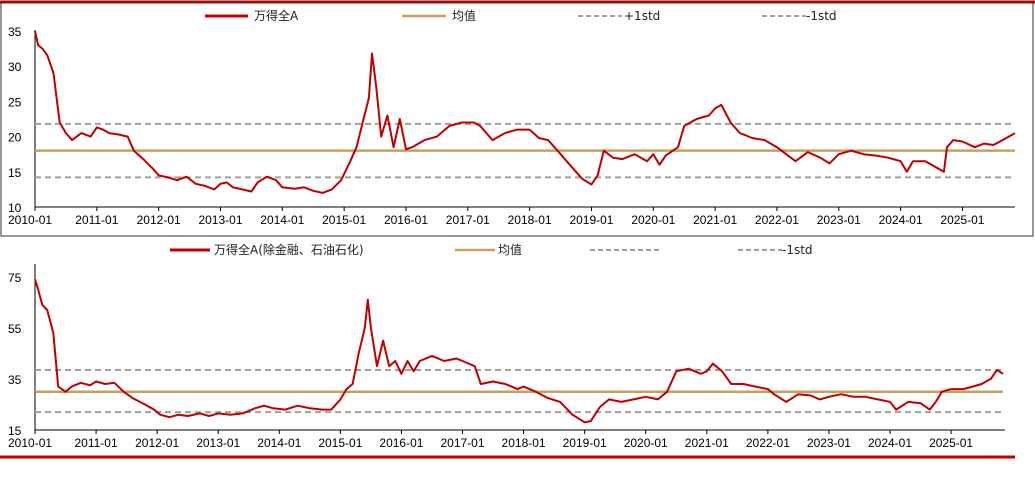 The image size is (1035, 483). I want to click on legend2-mean-label: 均值, so click(510, 249).